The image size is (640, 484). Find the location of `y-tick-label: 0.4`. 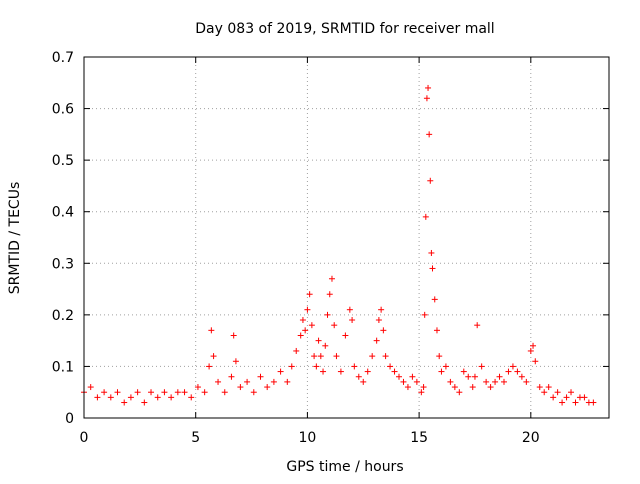

y-tick-label: 0.4 is located at coordinates (63, 213).